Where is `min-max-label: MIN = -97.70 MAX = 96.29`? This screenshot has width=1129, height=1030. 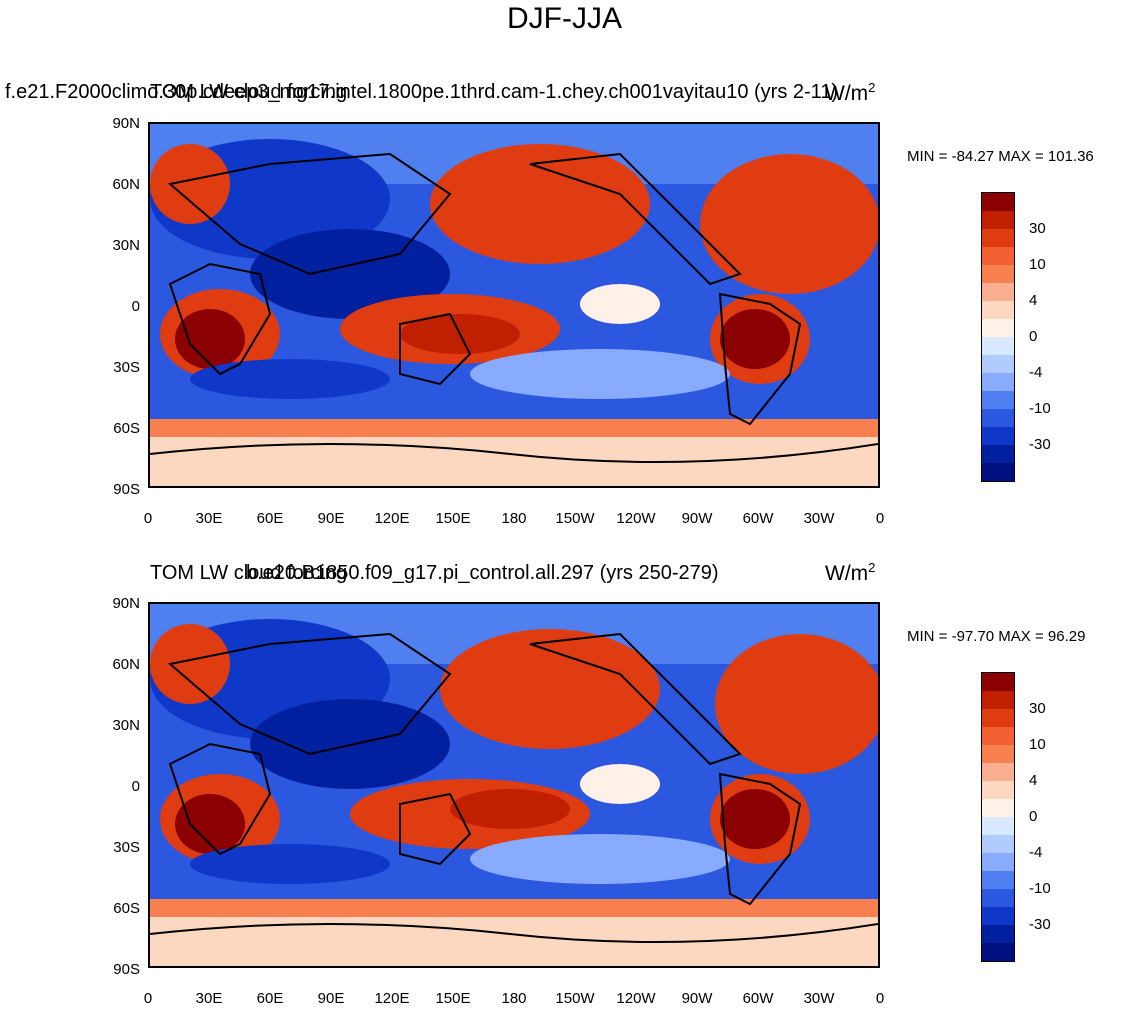 min-max-label: MIN = -97.70 MAX = 96.29 is located at coordinates (996, 636).